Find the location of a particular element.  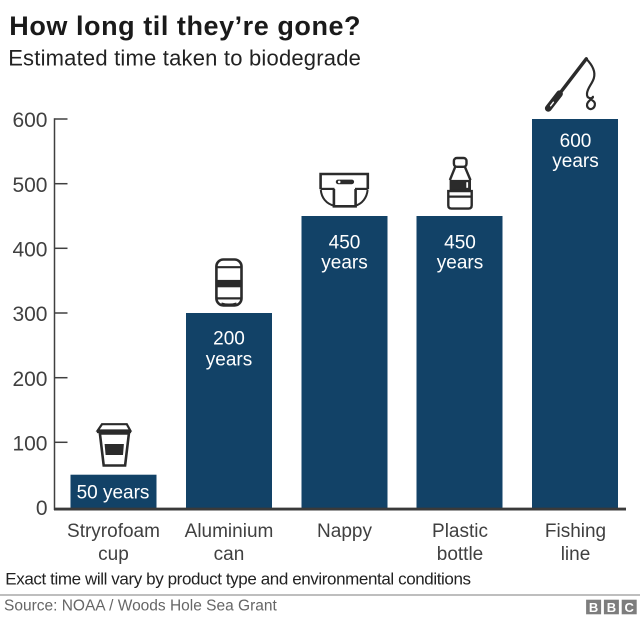

svg-text:Estimated time taken to biodeg: Estimated time taken to biodegrade is located at coordinates (184, 57).